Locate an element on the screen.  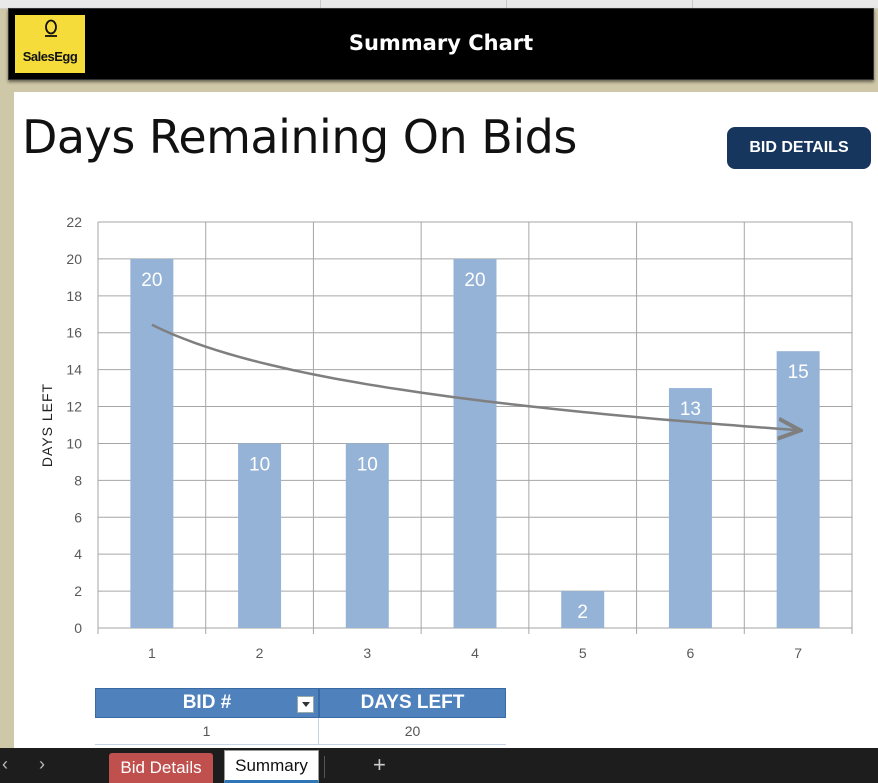
add-sheet-icon: + is located at coordinates (379, 764).